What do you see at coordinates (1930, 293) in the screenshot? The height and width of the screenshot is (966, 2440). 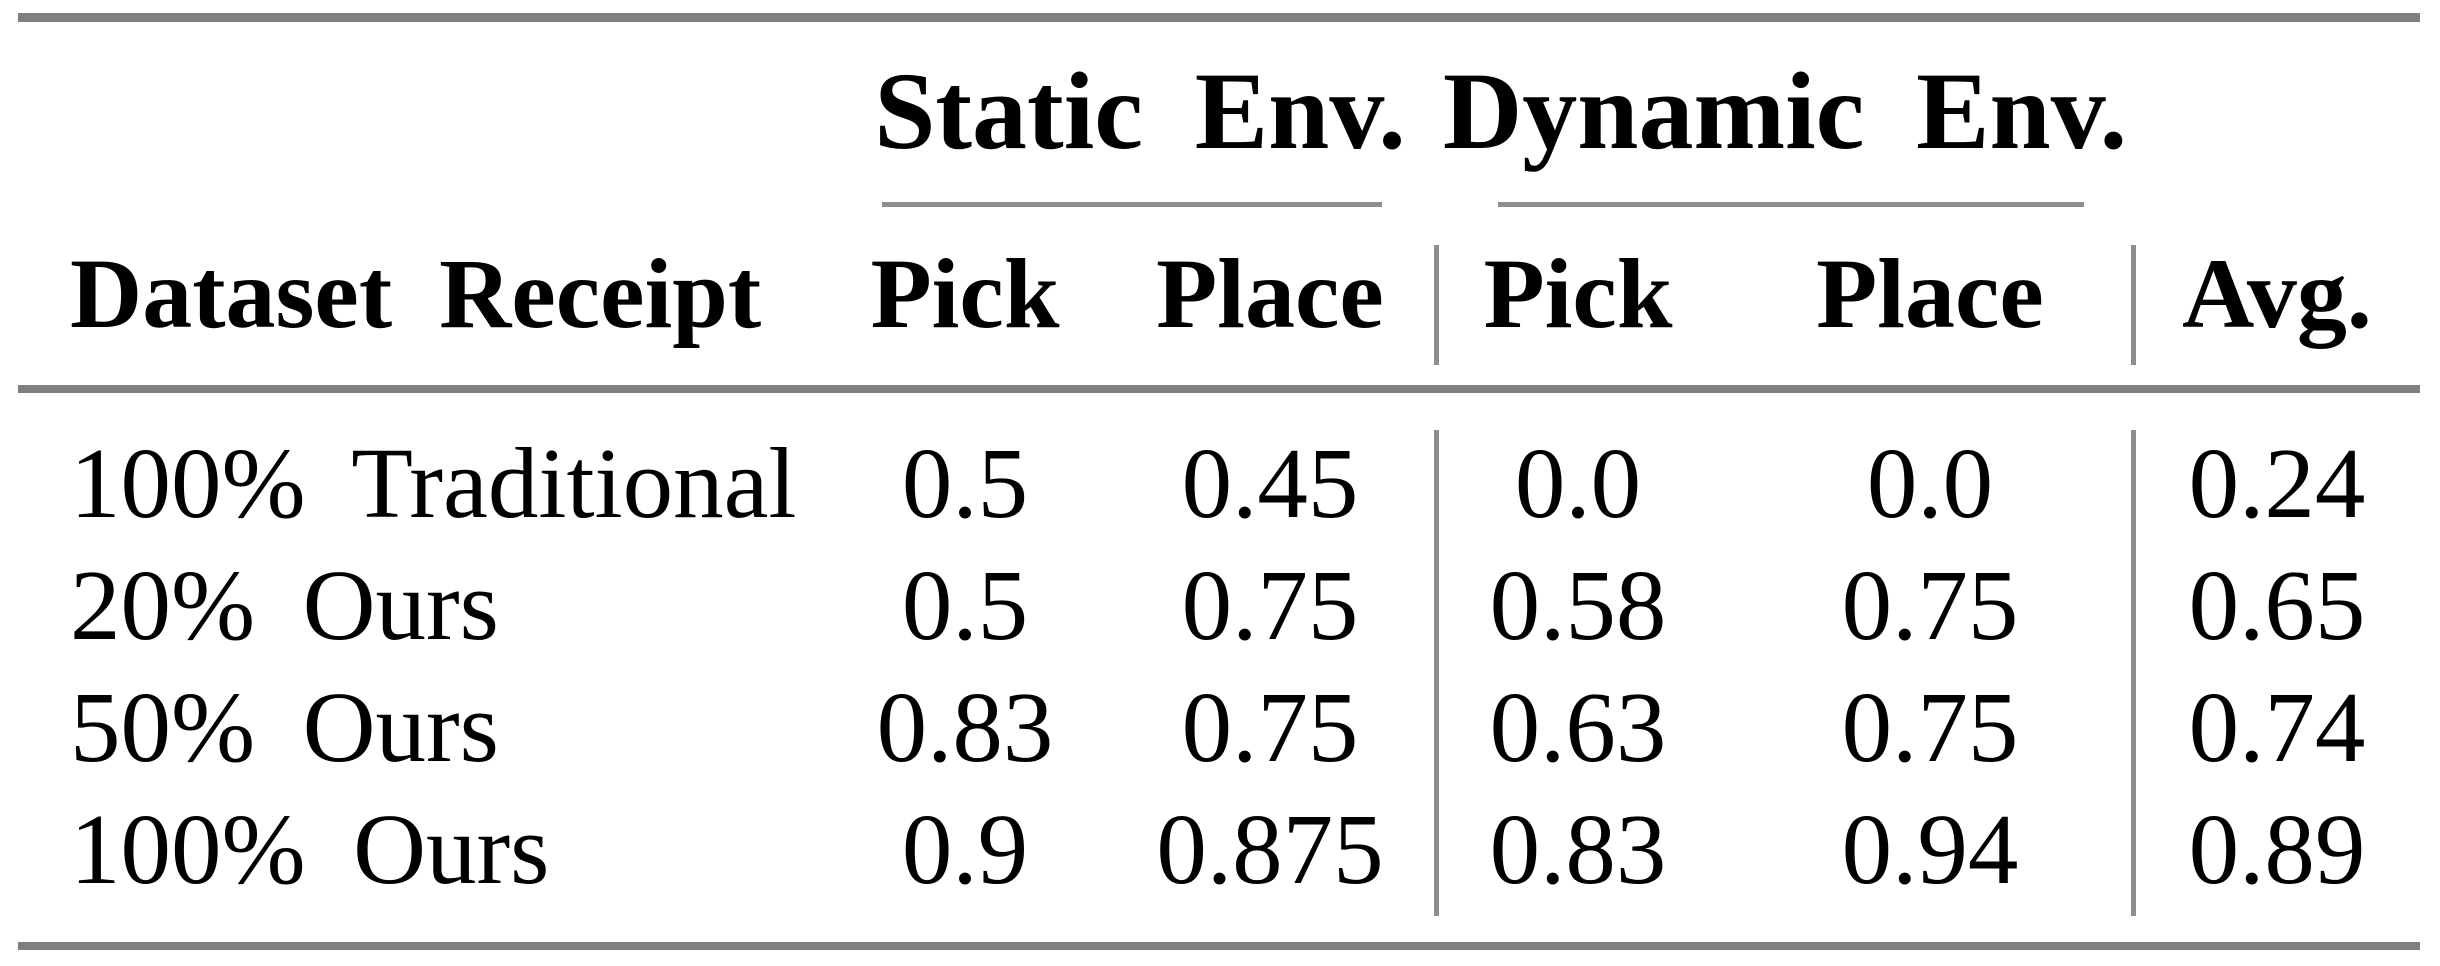 I see `column-header-dynamic-place: Place` at bounding box center [1930, 293].